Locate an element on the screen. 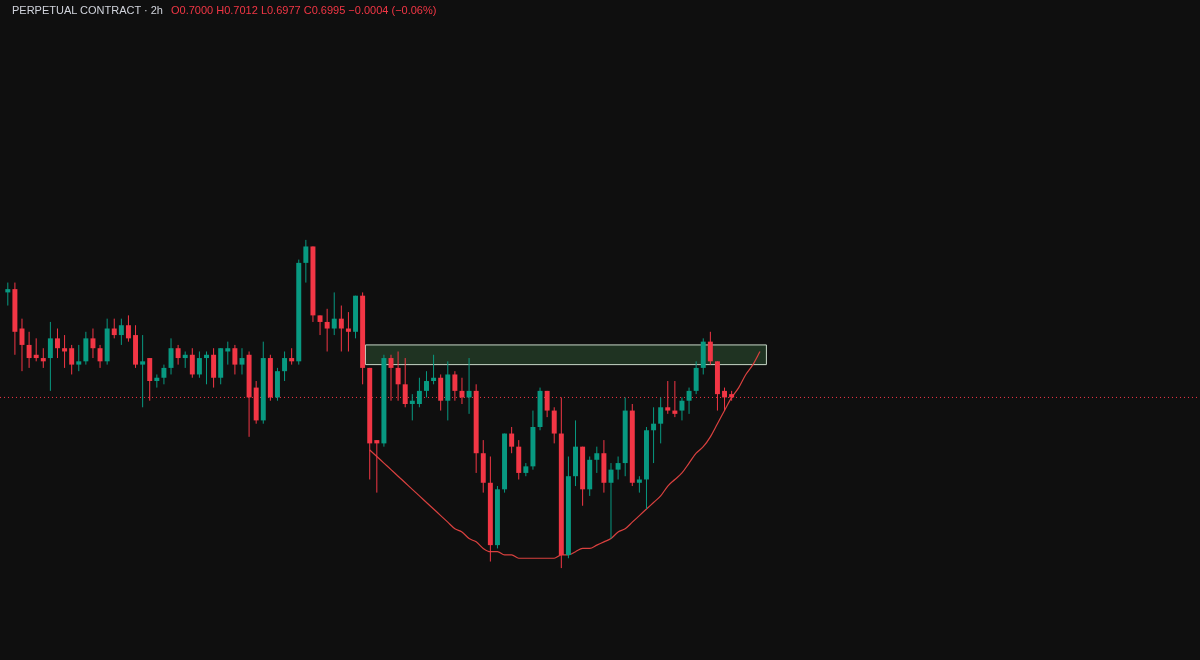 This screenshot has height=660, width=1200. chart-subtitle: O0.7000 H0.7012 L0.6977 C0.6995 −0.0004 (−0.06%) is located at coordinates (303, 10).